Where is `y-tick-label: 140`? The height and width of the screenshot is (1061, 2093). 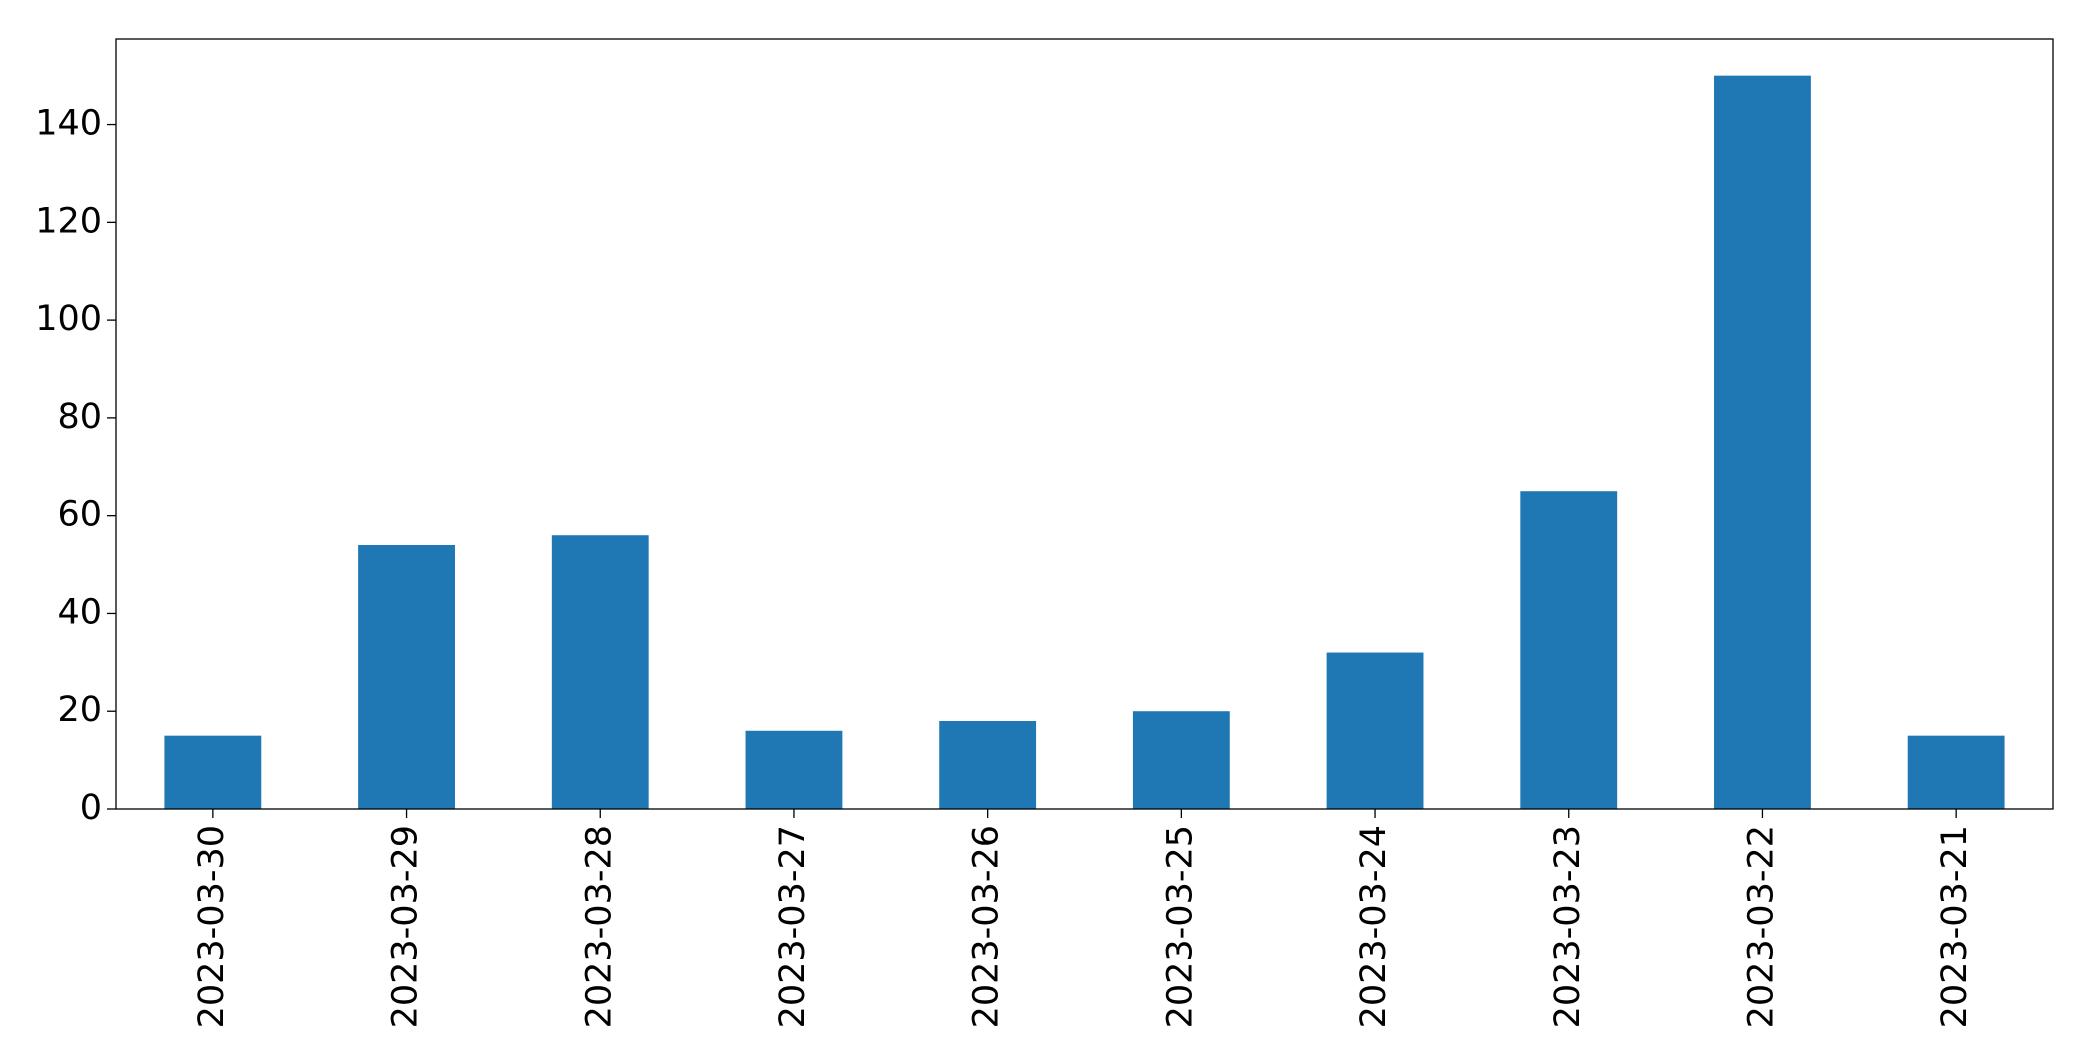
y-tick-label: 140 is located at coordinates (68, 124).